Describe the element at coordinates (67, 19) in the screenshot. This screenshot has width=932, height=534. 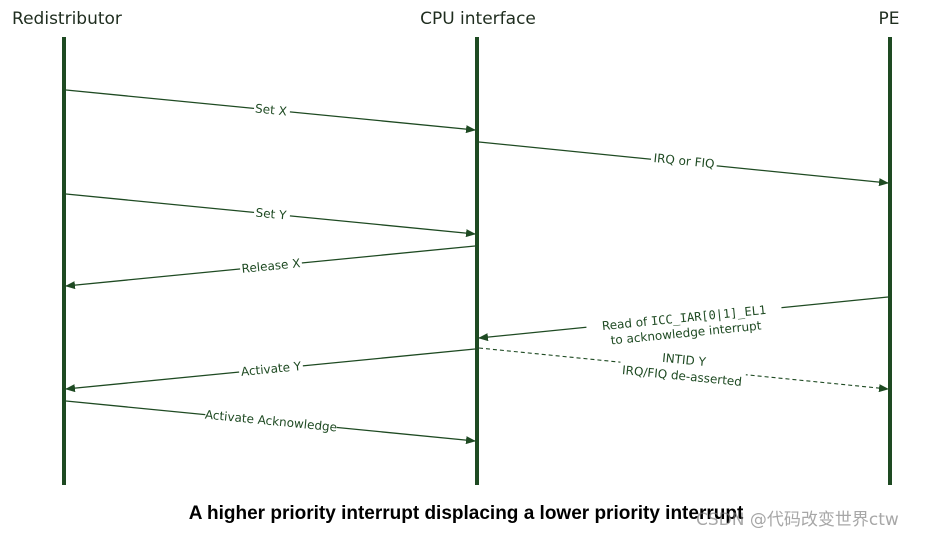
I see `lane-title-redistributor: Redistributor` at that location.